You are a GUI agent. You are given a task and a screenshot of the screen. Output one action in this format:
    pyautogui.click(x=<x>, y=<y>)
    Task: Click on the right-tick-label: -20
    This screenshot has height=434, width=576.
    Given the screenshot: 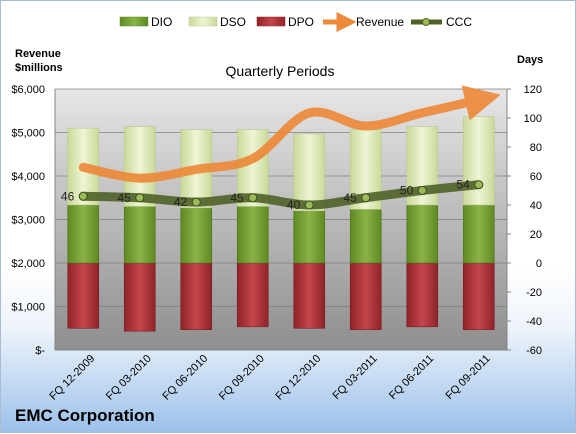 What is the action you would take?
    pyautogui.click(x=534, y=293)
    